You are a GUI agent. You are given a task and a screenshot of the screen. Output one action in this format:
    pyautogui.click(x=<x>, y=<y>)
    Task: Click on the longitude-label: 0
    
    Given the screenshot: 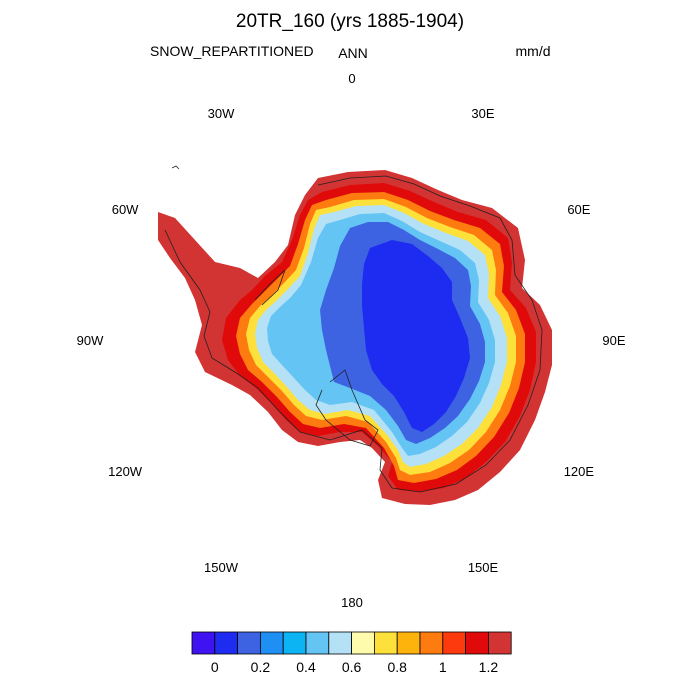 What is the action you would take?
    pyautogui.click(x=351, y=78)
    